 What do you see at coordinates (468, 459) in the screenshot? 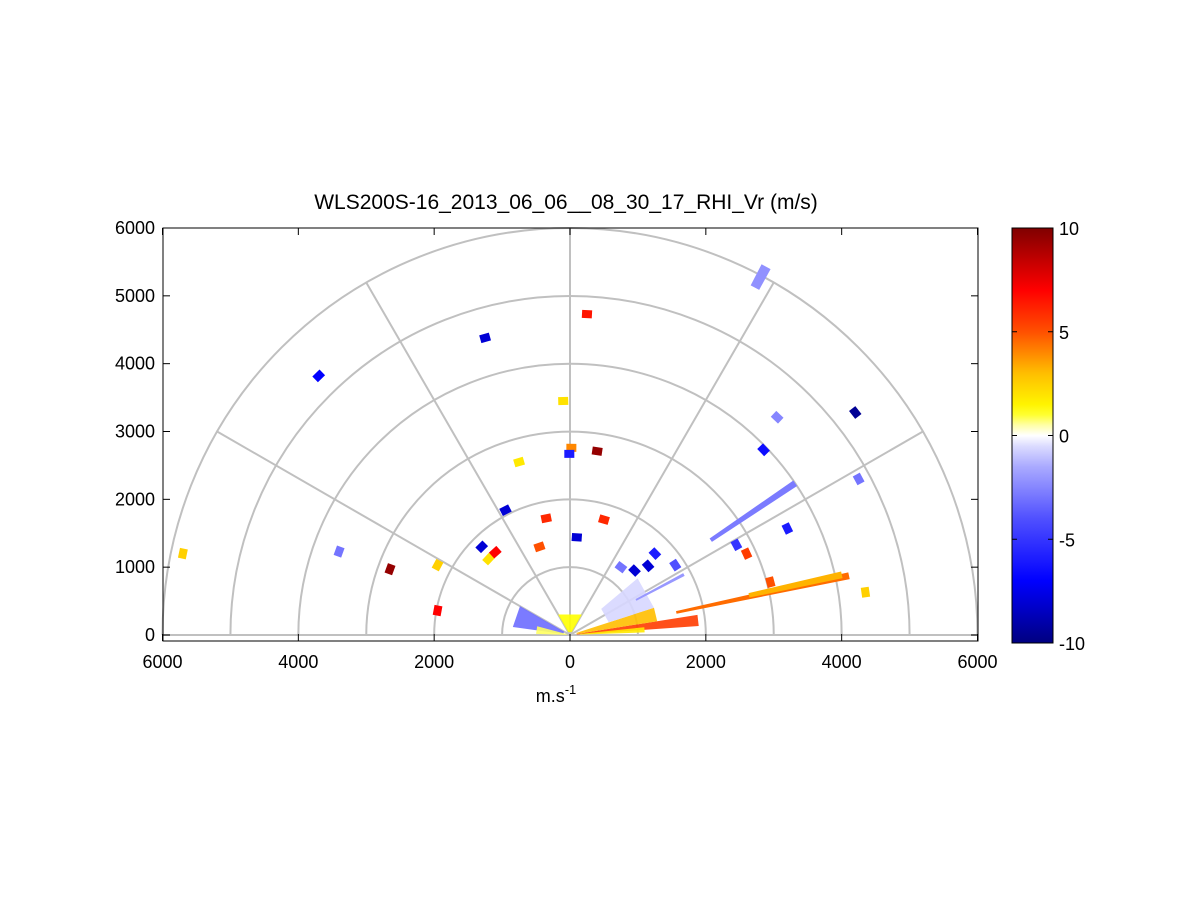
I see `spoke-120deg` at bounding box center [468, 459].